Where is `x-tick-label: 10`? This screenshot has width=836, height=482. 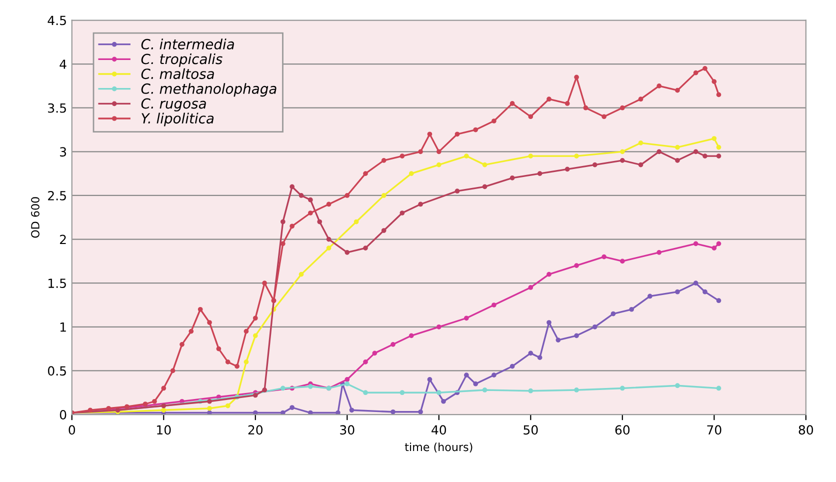 x-tick-label: 10 is located at coordinates (164, 430).